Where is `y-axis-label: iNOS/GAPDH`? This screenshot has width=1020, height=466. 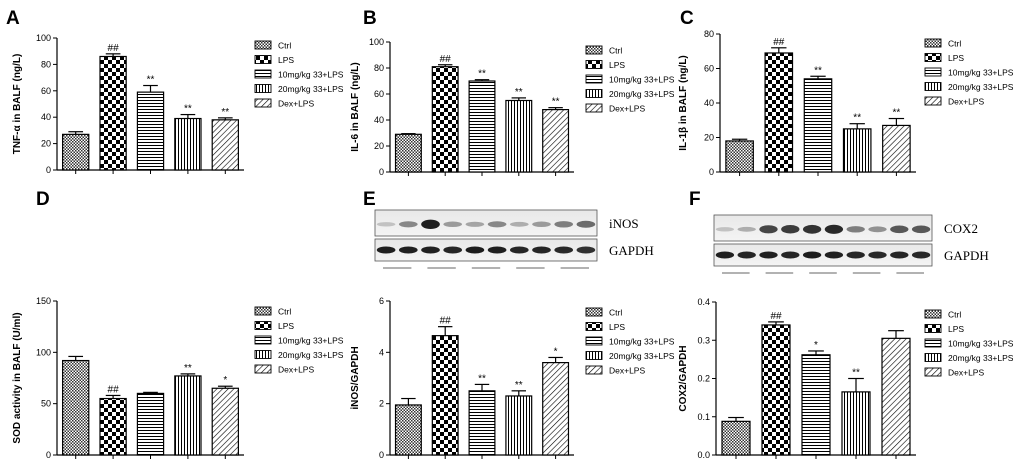 y-axis-label: iNOS/GAPDH is located at coordinates (355, 377).